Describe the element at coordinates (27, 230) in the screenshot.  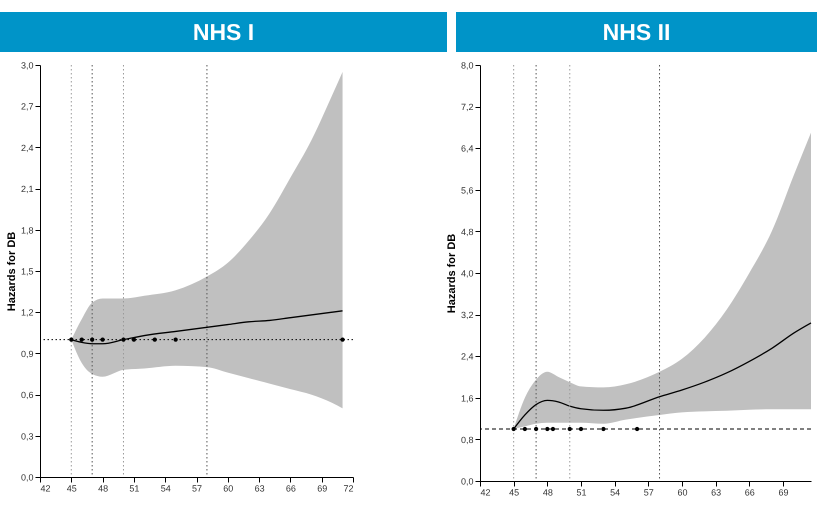
I see `y-tick-label: 1,8` at that location.